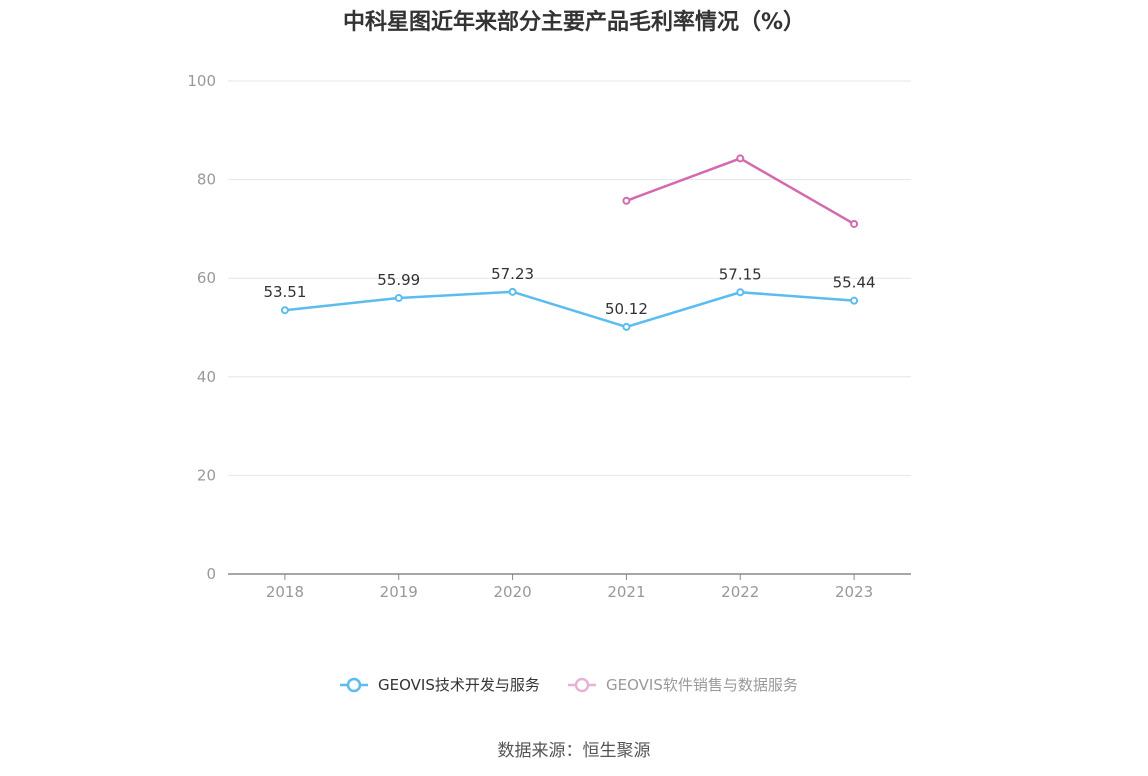 This screenshot has height=776, width=1148. Describe the element at coordinates (702, 685) in the screenshot. I see `legend-label: GEOVIS软件销售与数据服务` at that location.